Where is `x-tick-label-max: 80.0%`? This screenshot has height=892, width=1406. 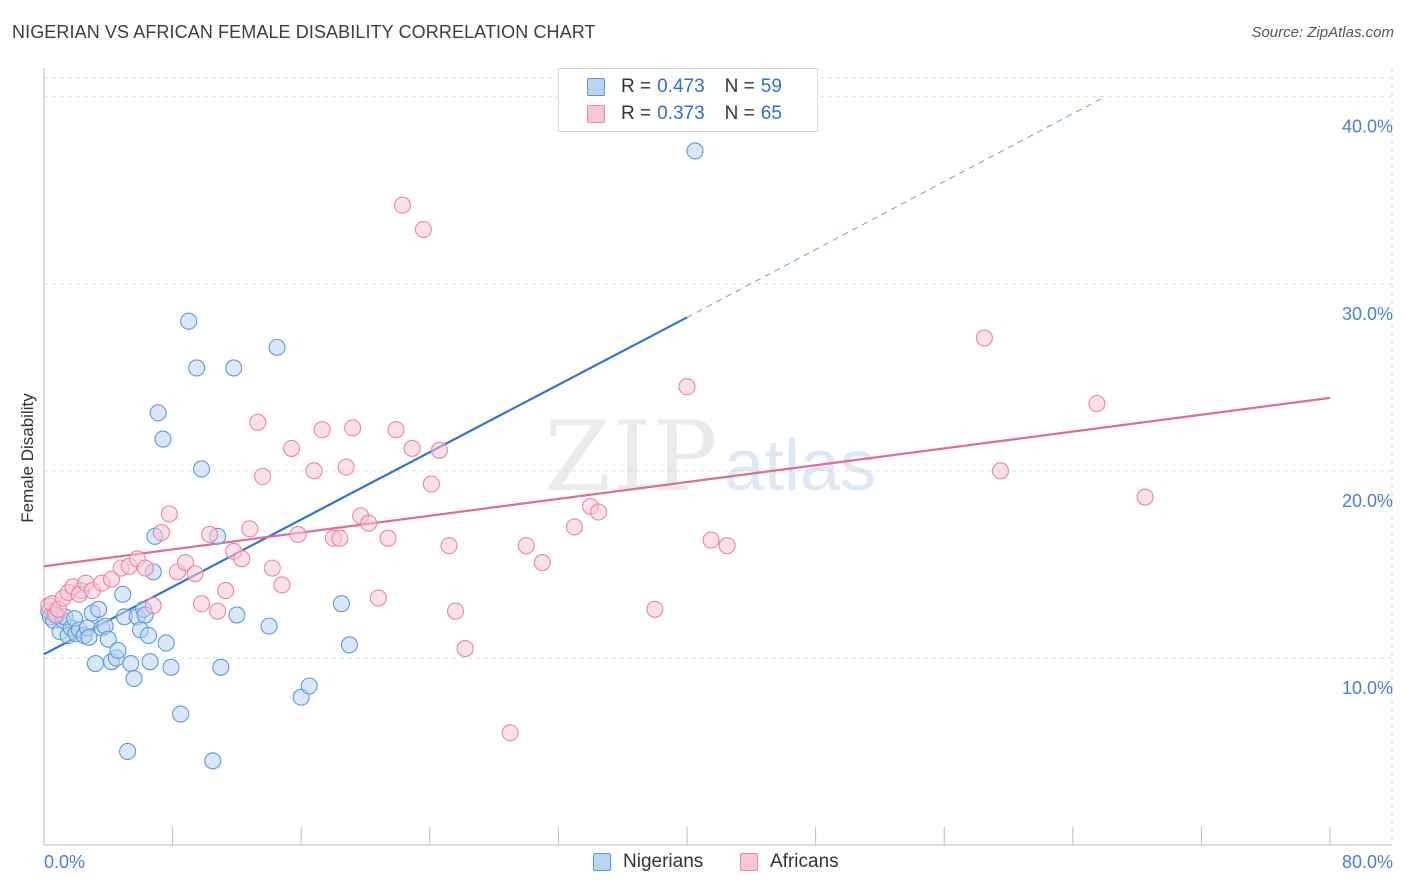
x-tick-label-max: 80.0% is located at coordinates (1367, 862).